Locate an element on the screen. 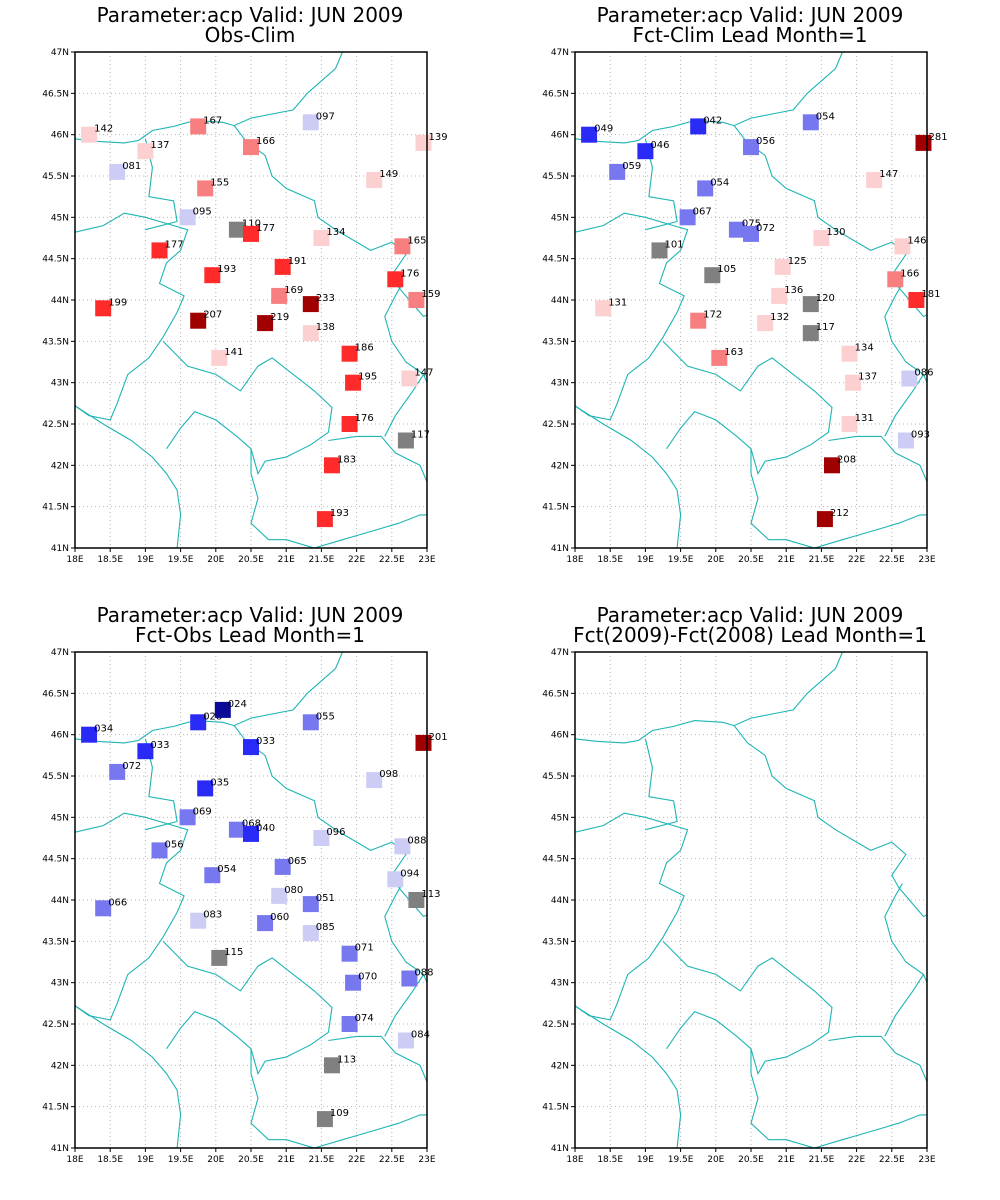 This screenshot has width=1000, height=1200. station-value-label: 120 is located at coordinates (825, 298).